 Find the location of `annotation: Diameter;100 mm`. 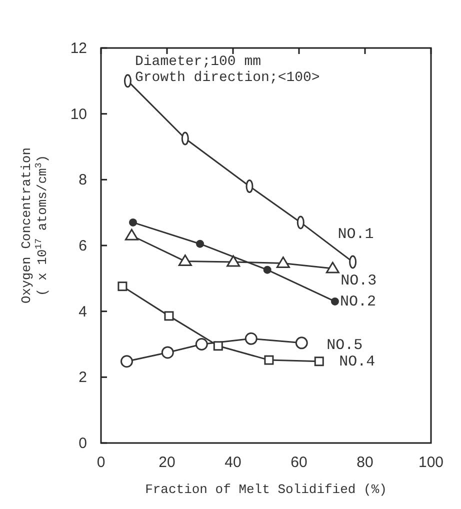

annotation: Diameter;100 mm is located at coordinates (198, 62).